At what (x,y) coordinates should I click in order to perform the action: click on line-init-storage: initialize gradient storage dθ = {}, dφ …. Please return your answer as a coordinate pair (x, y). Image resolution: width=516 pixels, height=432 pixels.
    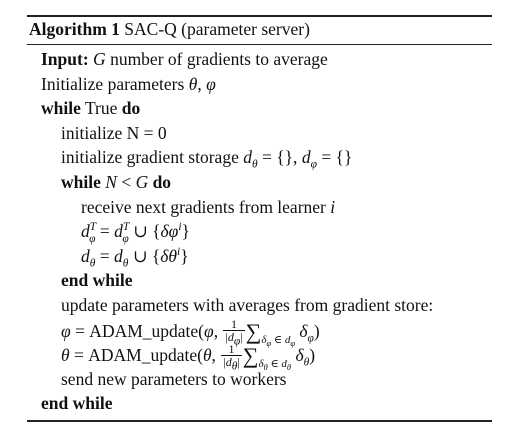
    Looking at the image, I should click on (207, 159).